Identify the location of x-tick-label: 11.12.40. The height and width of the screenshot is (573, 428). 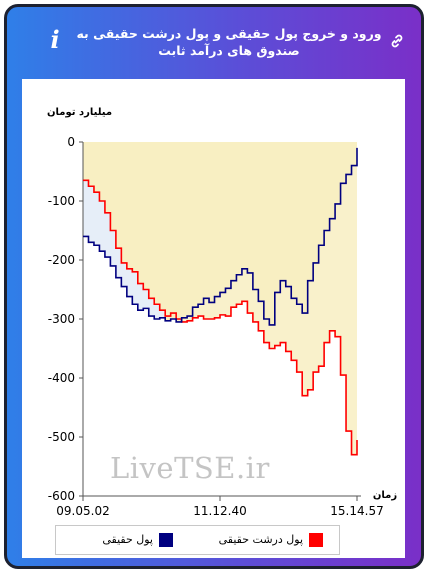
(219, 511).